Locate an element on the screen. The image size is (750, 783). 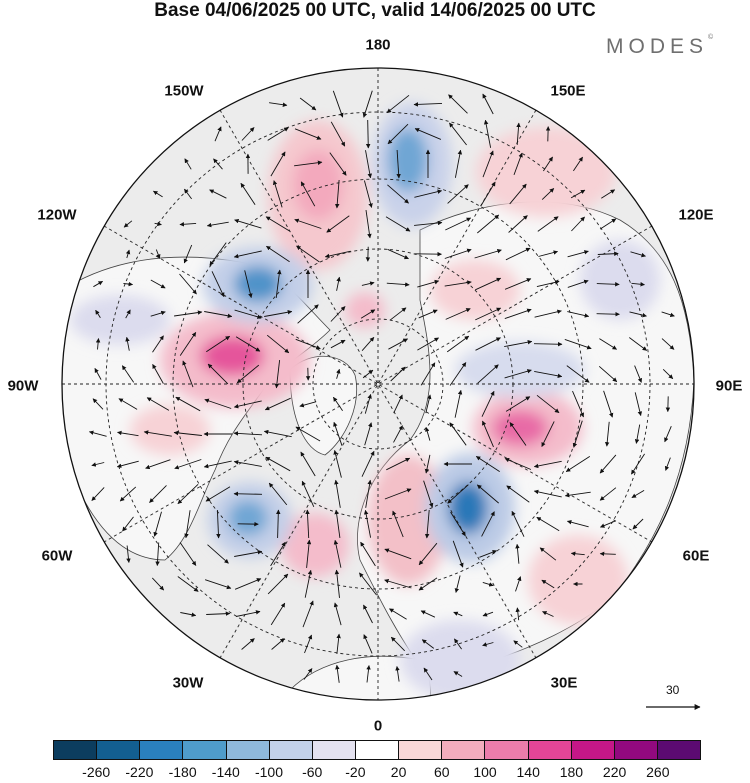
lon-label-90w: 90W is located at coordinates (23, 386).